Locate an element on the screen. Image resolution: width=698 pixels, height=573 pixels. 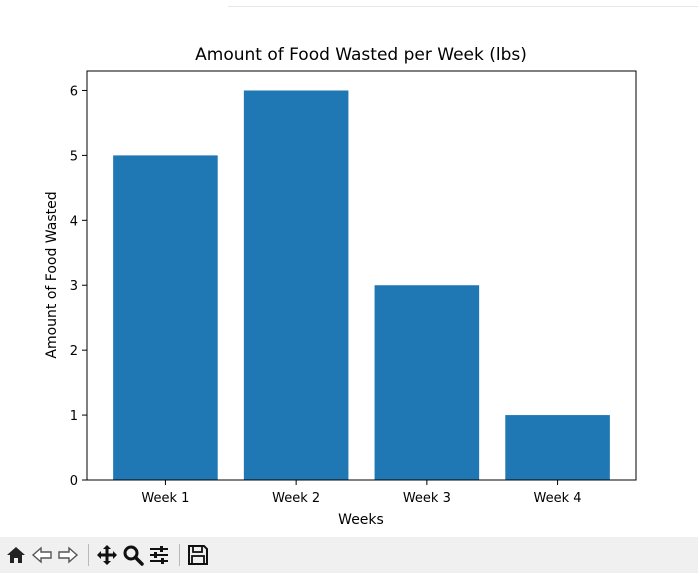
forward-button is located at coordinates (68, 555).